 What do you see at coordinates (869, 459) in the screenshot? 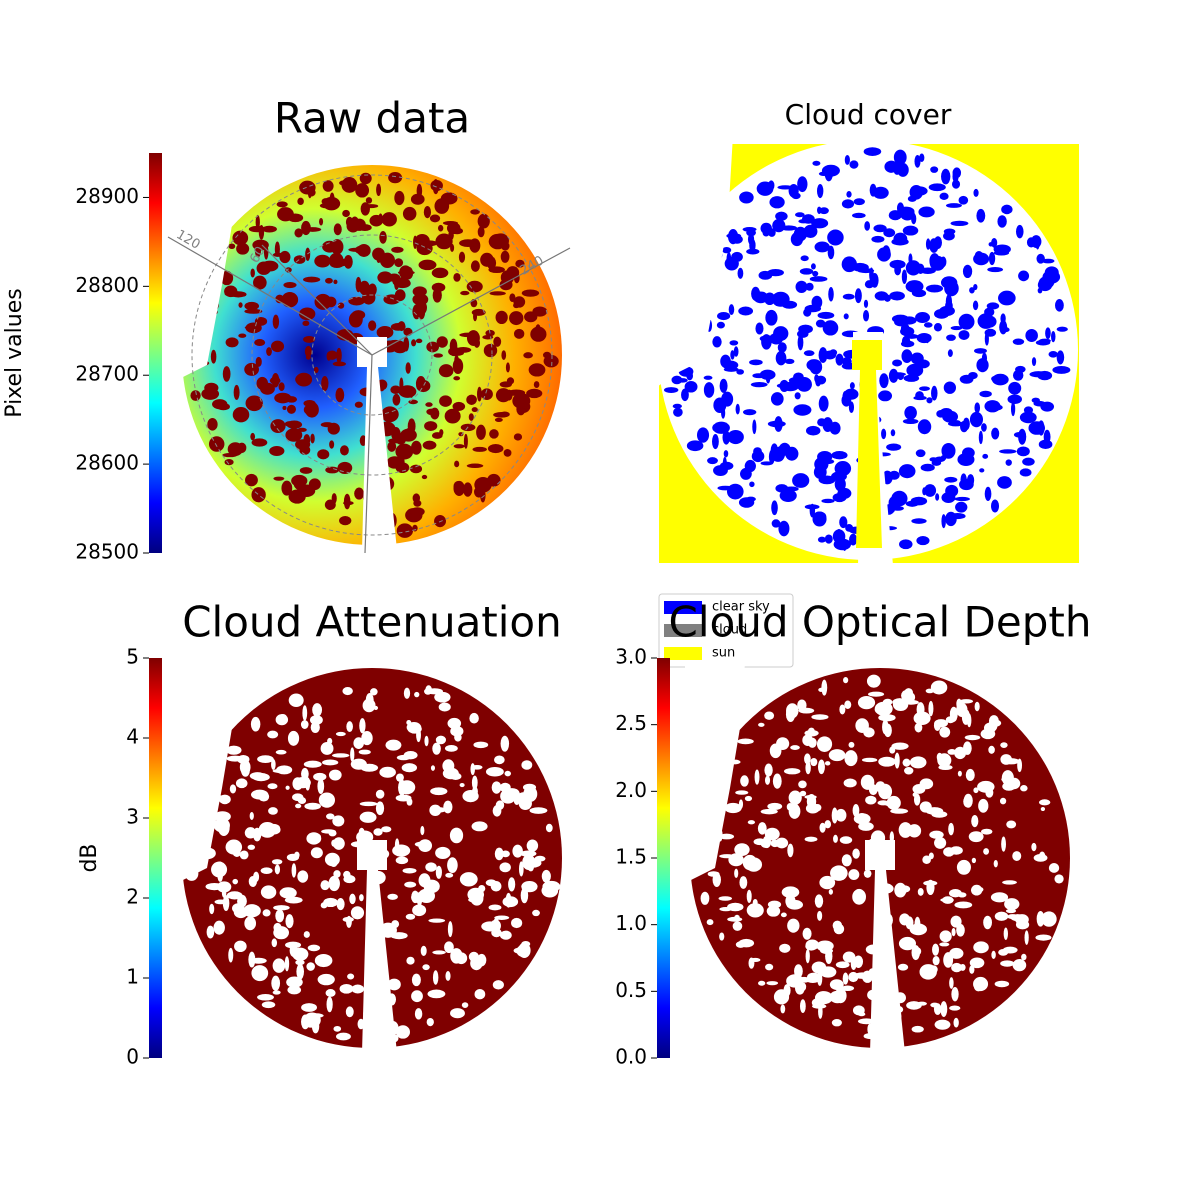
I see `sun` at bounding box center [869, 459].